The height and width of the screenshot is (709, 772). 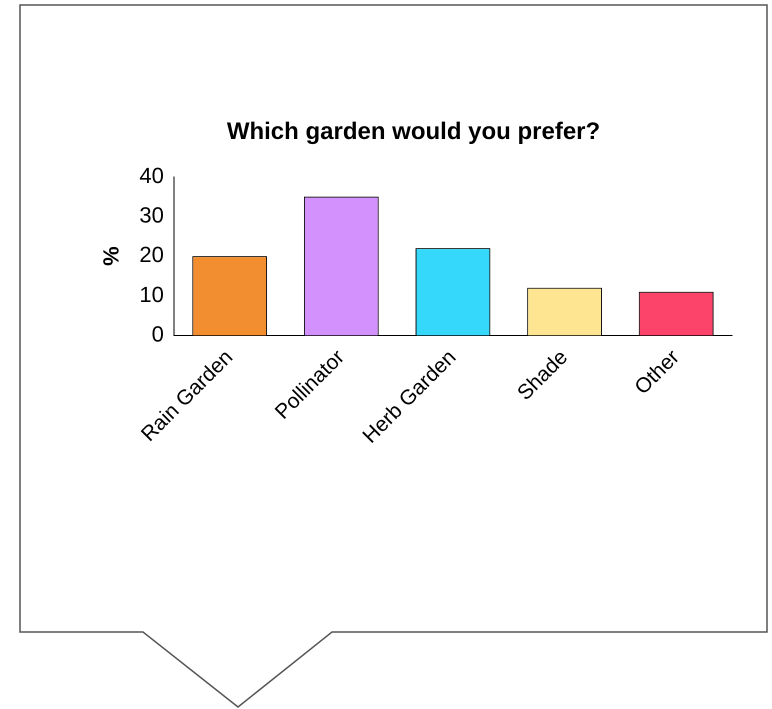 I want to click on y-tick-label: 0, so click(x=158, y=333).